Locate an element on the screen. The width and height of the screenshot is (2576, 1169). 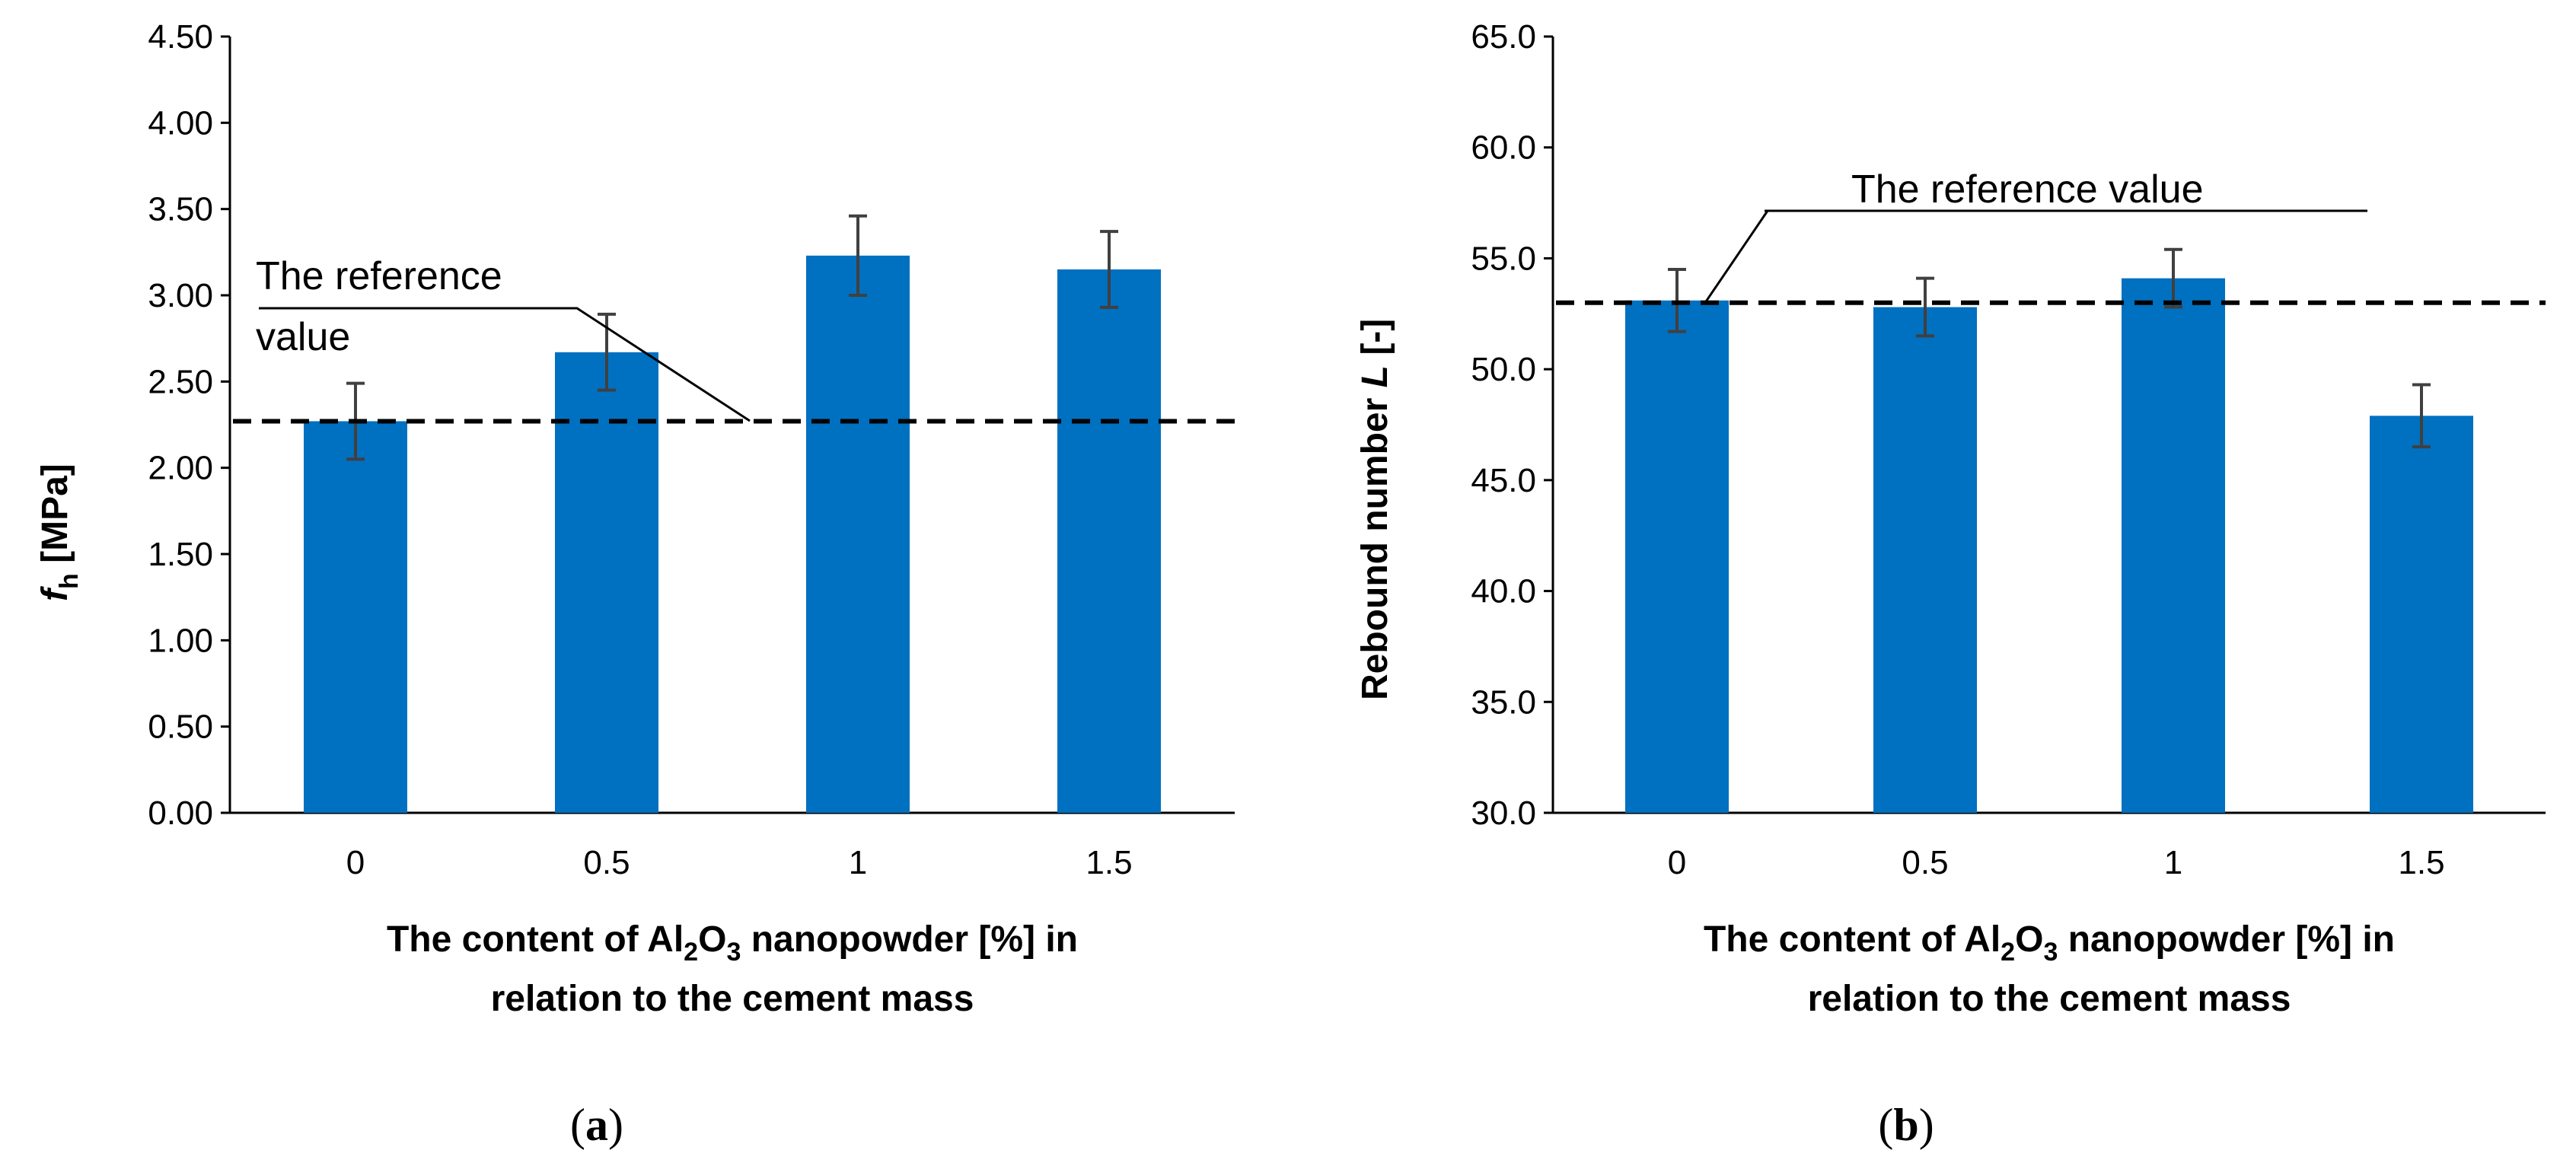
chart-a-annotation-leader is located at coordinates (505, 365).